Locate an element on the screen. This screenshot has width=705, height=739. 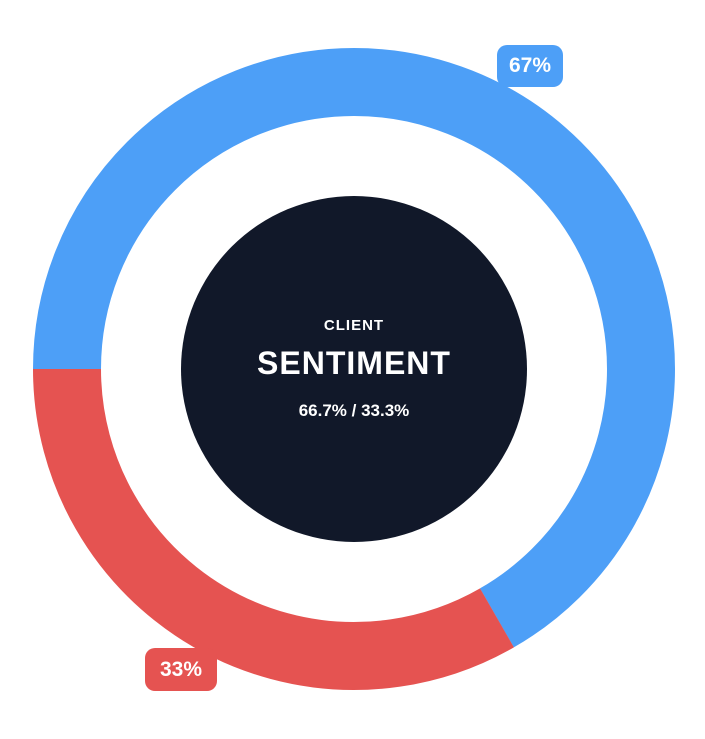
center-label-client: CLIENT is located at coordinates (354, 325).